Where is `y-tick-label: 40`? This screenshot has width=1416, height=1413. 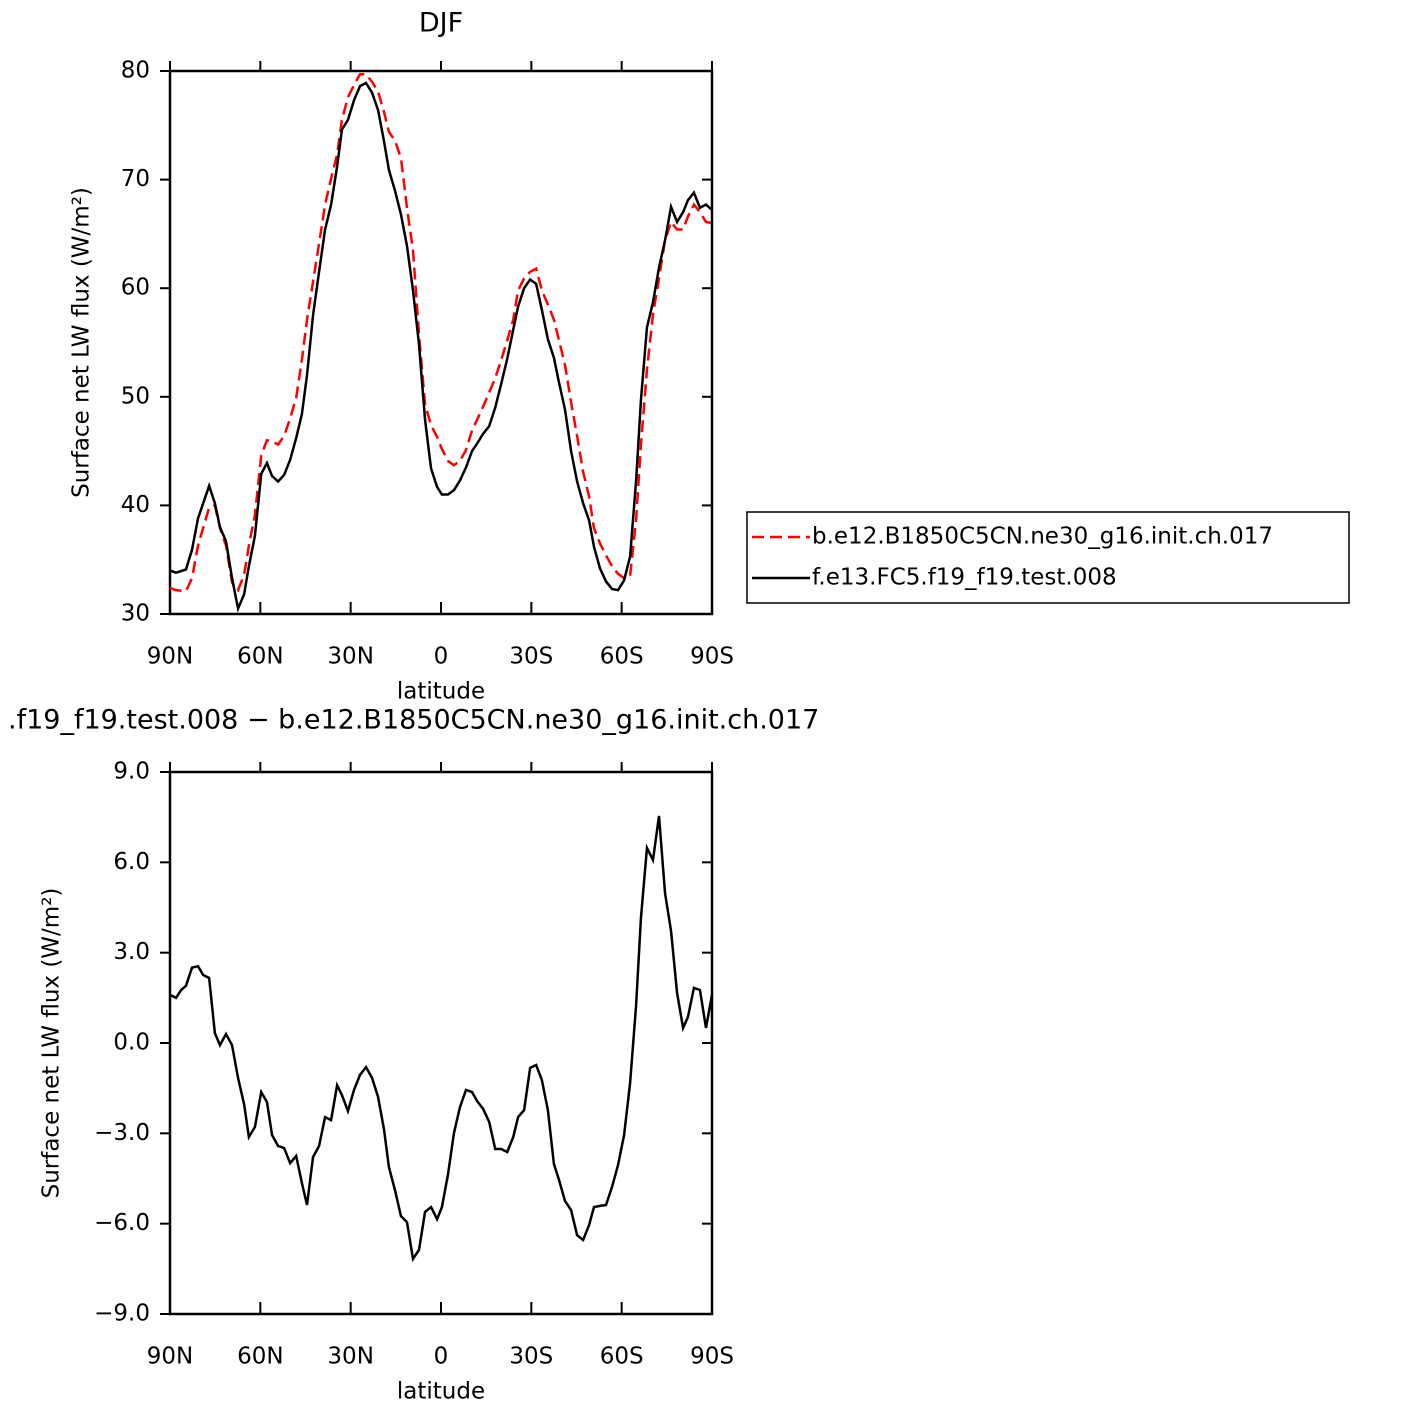 y-tick-label: 40 is located at coordinates (135, 505).